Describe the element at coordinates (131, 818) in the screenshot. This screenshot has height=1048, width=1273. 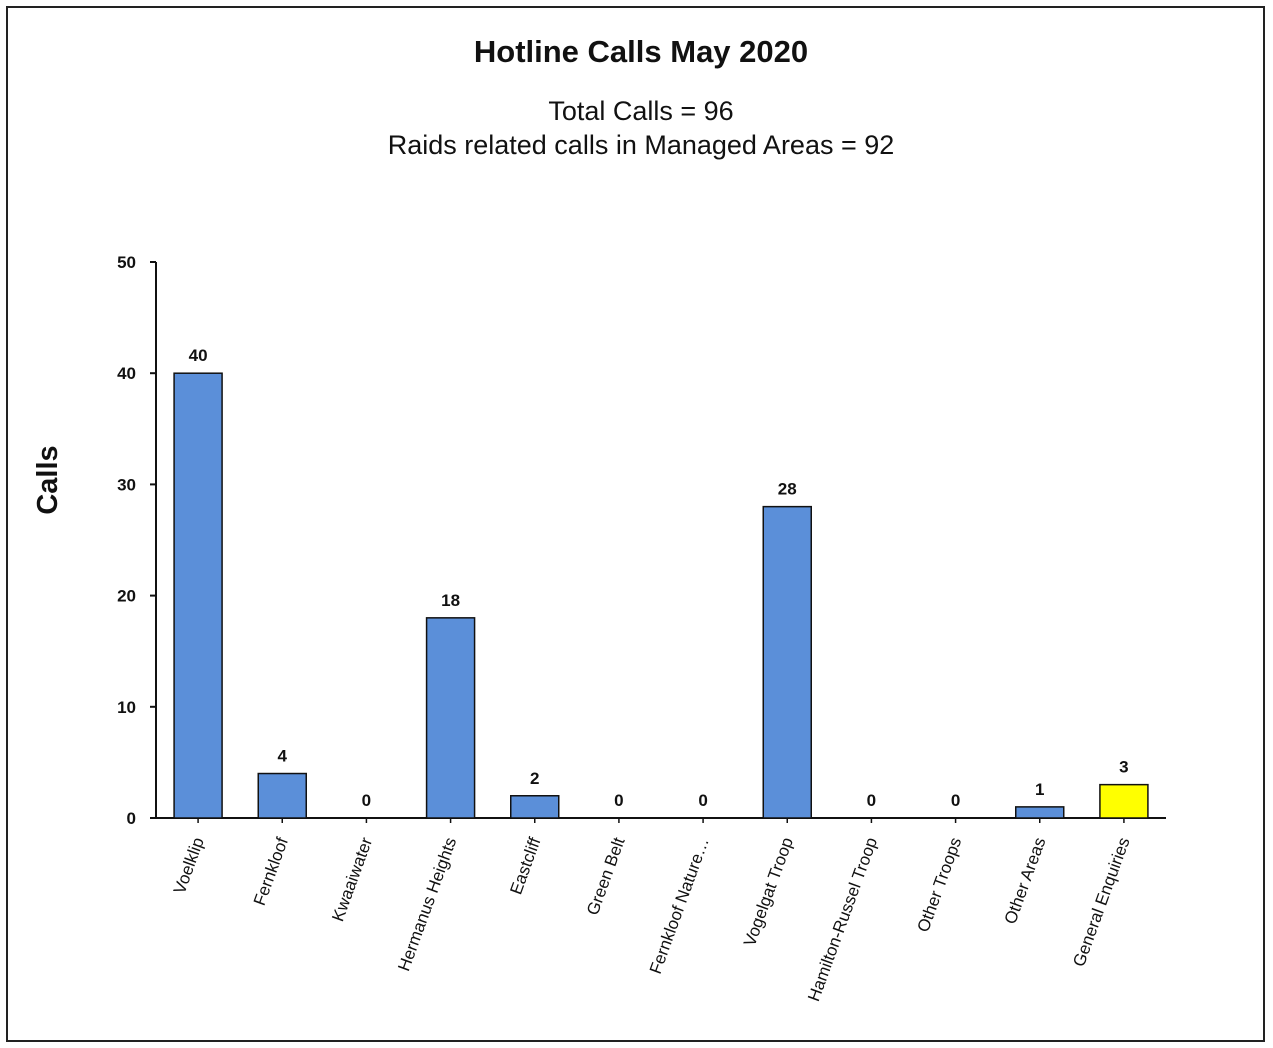
I see `y-tick-label: 0` at that location.